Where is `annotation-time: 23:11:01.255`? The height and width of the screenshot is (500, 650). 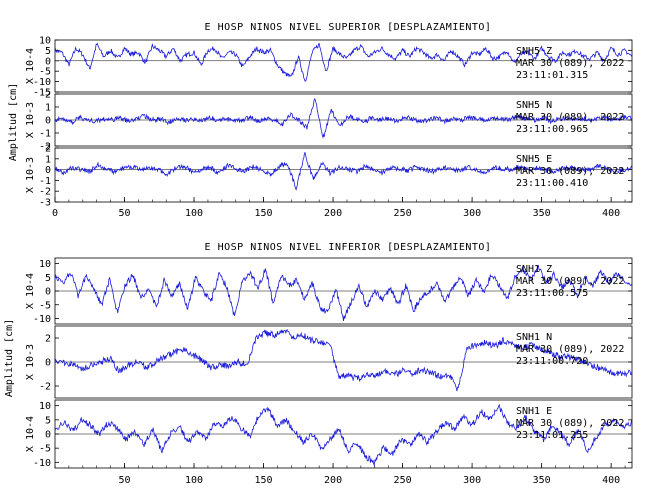
annotation-time: 23:11:01.255 is located at coordinates (552, 435).